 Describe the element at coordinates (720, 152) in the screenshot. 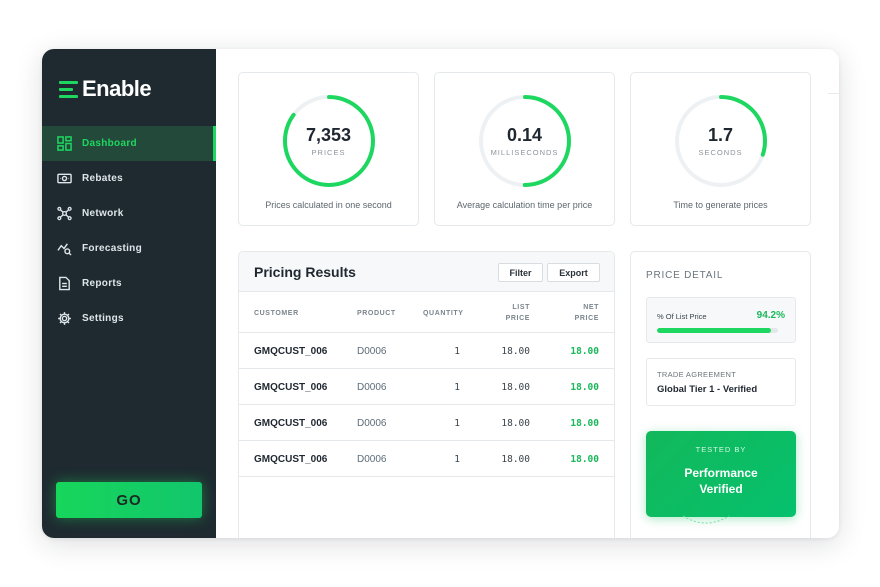

I see `stat-unit: SECONDS` at that location.